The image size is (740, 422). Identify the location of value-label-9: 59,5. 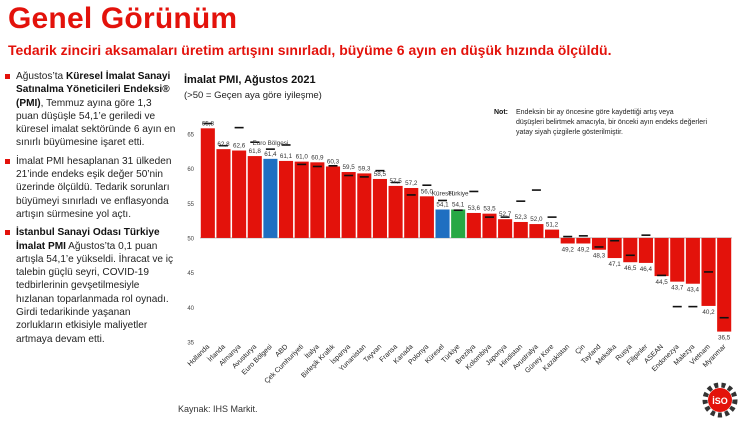
(349, 167).